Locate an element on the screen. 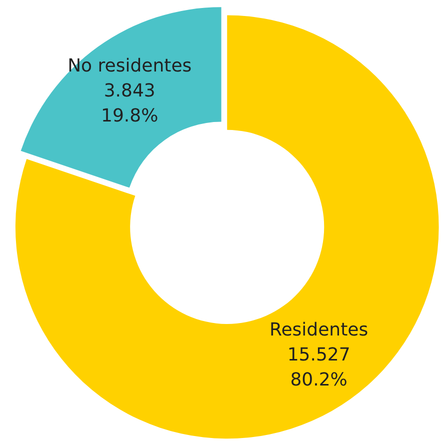  text: 3.843 is located at coordinates (130, 91).